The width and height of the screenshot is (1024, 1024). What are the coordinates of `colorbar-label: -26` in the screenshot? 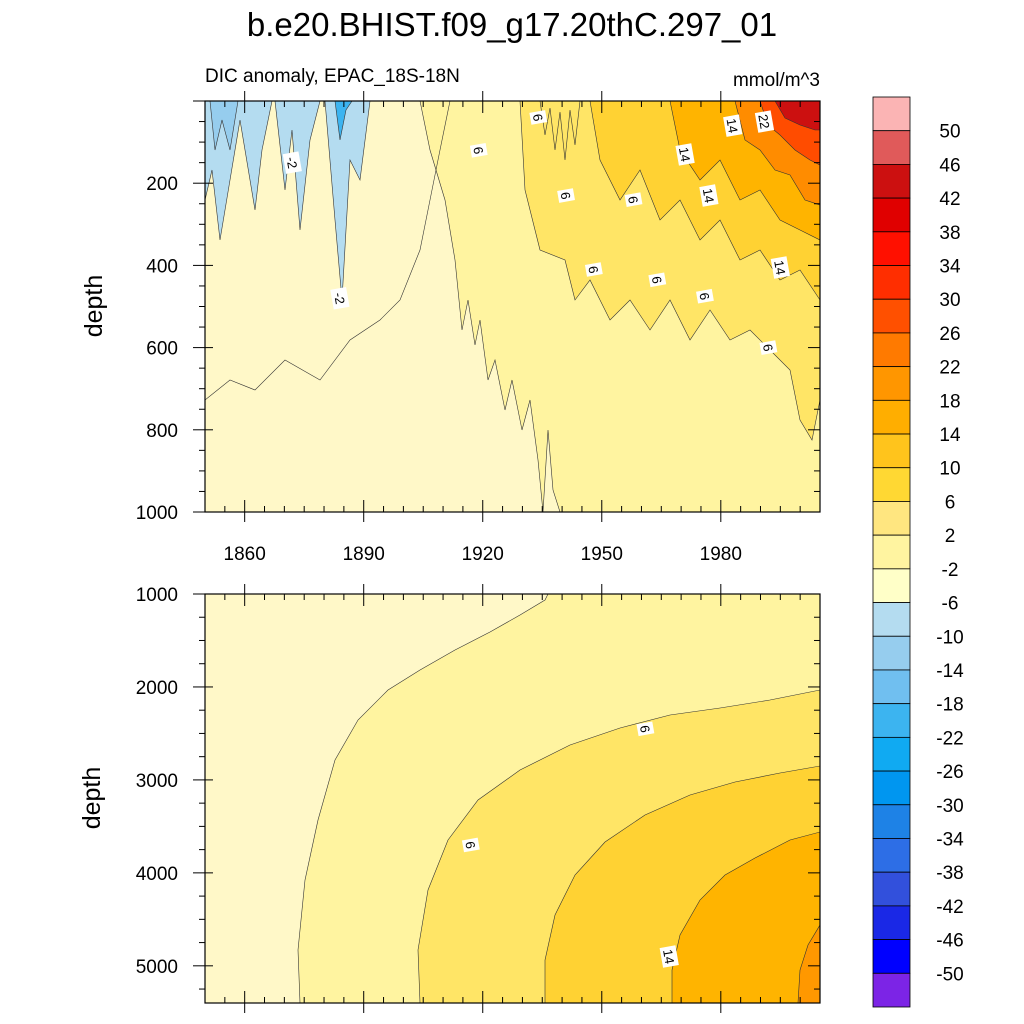 It's located at (949, 772).